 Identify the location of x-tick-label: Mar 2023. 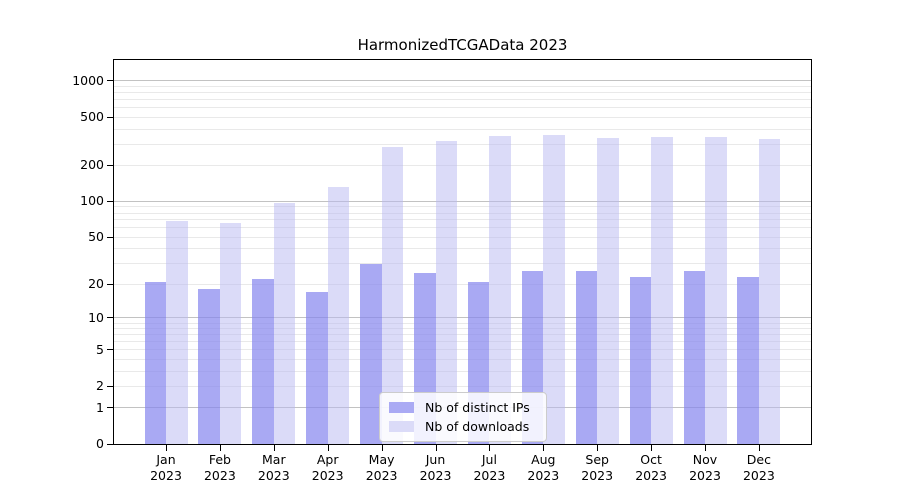
(273, 467).